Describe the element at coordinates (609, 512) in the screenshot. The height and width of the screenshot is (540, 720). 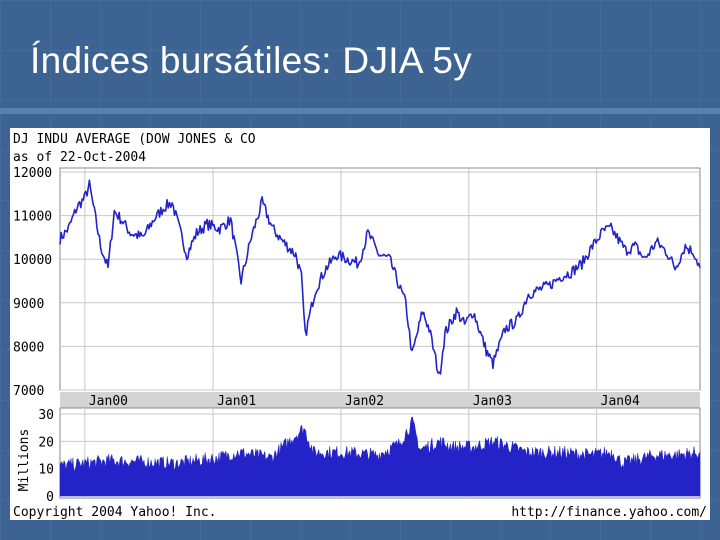
I see `source-url-link: http://finance.yahoo.com/` at that location.